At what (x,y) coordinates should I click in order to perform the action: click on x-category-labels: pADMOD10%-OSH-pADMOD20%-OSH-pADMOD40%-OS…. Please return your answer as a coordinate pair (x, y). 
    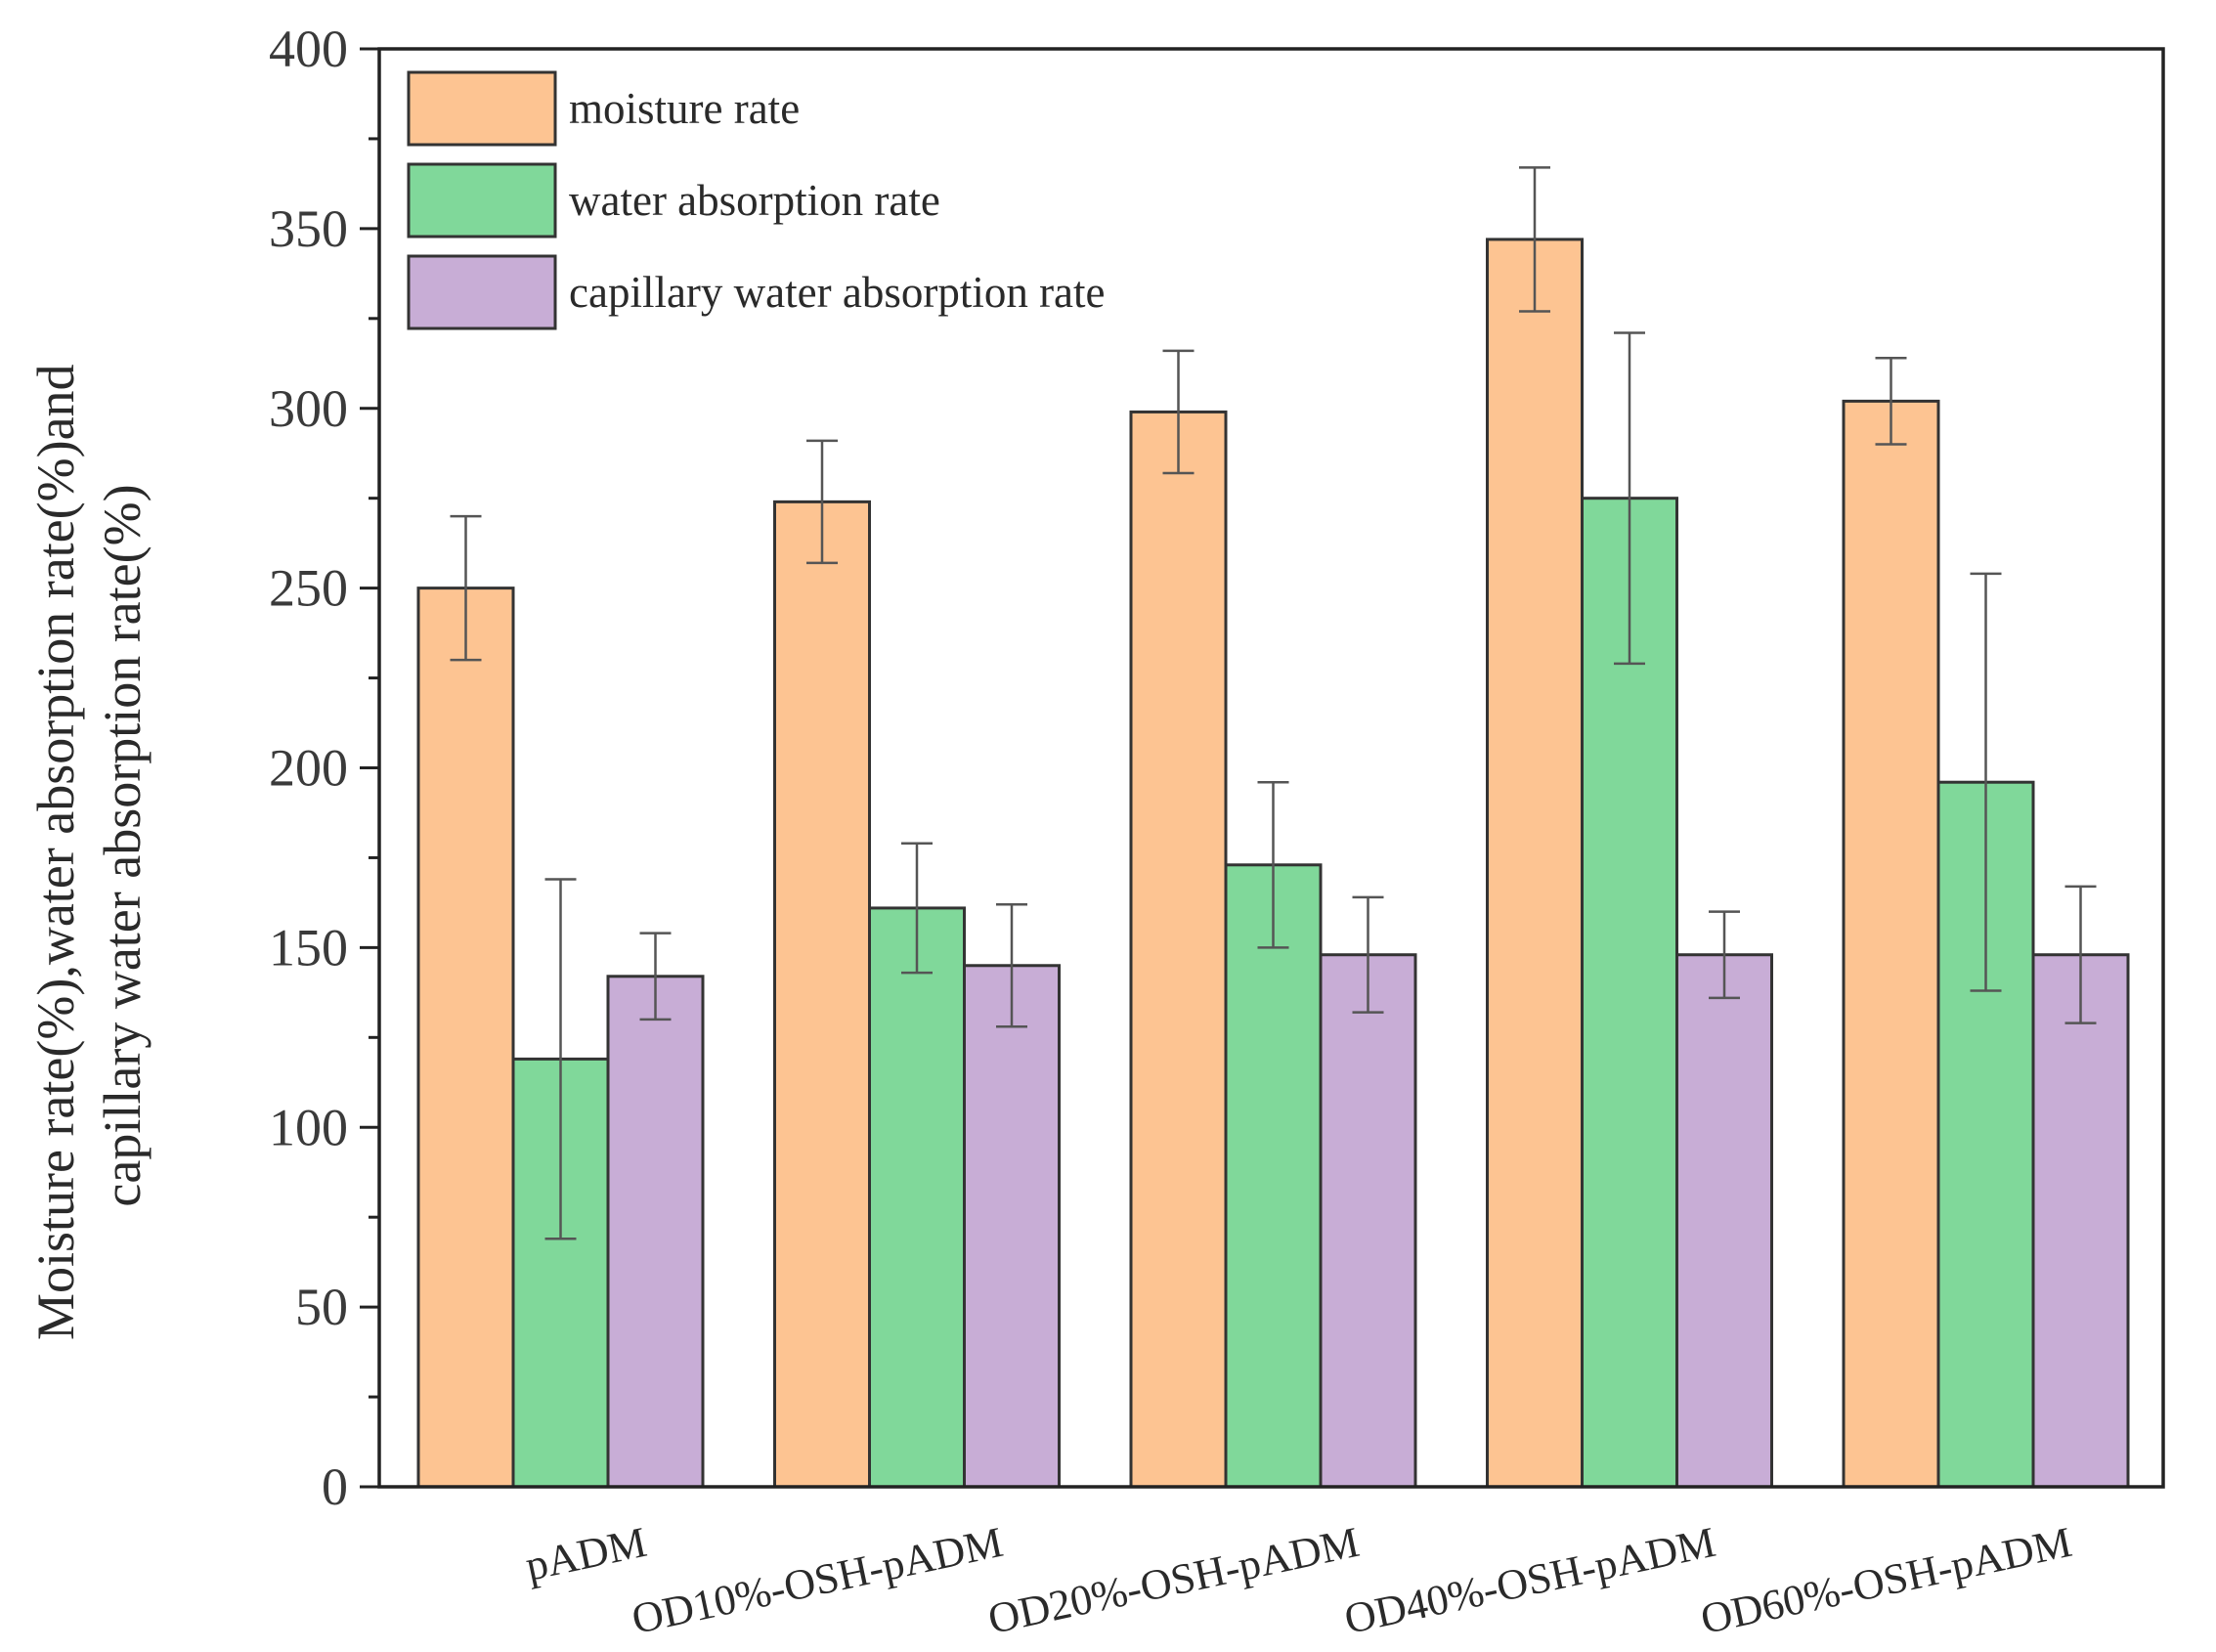
    Looking at the image, I should click on (1298, 1580).